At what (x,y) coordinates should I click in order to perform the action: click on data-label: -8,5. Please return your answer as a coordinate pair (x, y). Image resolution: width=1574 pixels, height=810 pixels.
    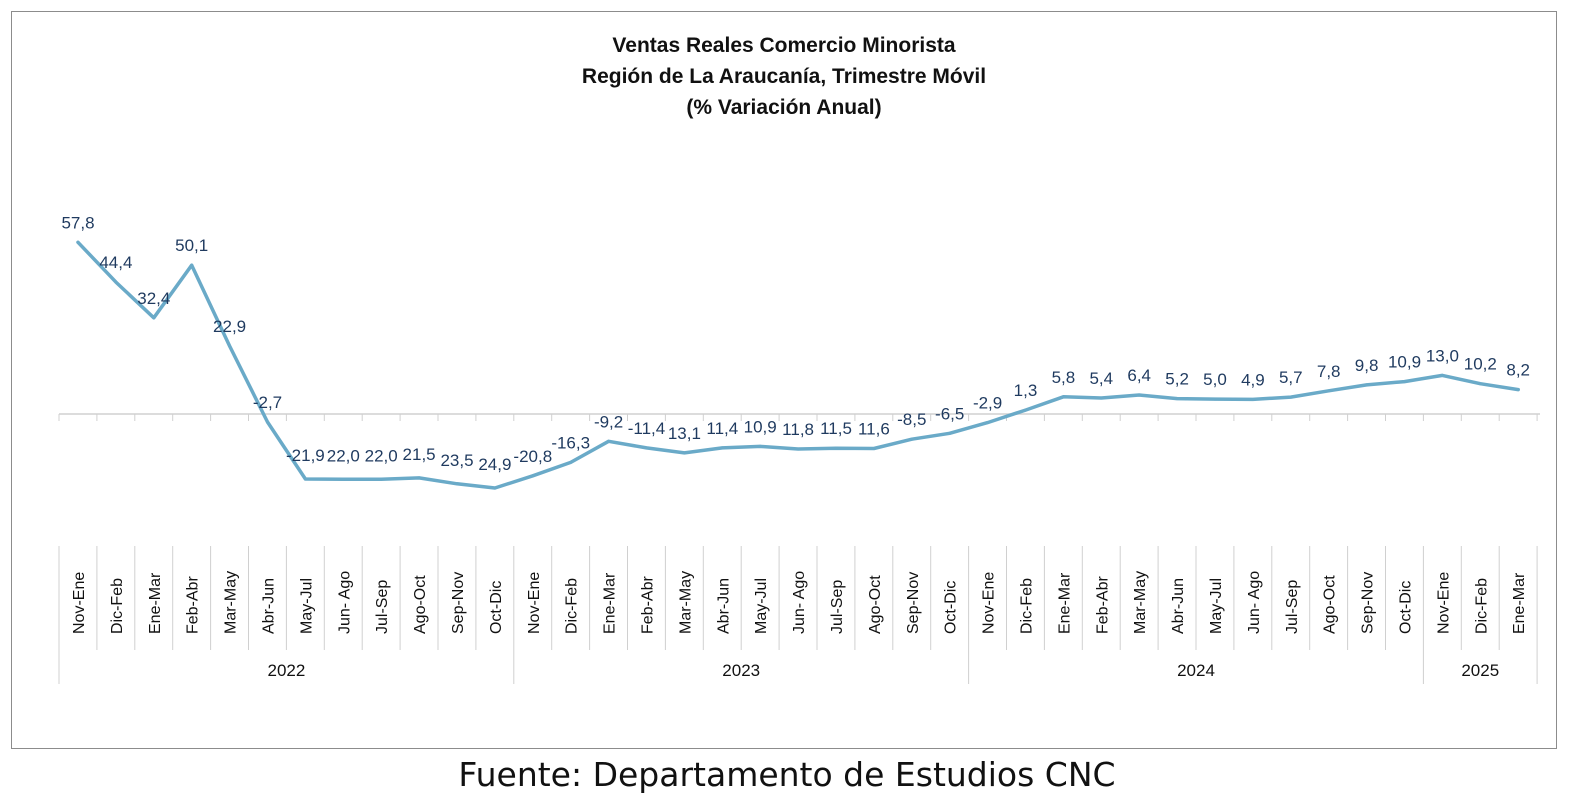
    Looking at the image, I should click on (911, 419).